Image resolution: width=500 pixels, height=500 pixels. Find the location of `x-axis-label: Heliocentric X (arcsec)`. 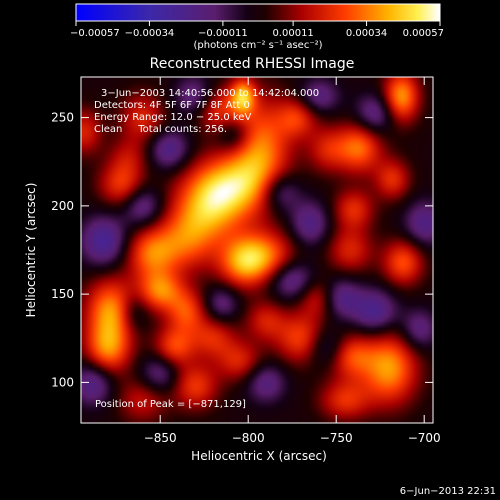

x-axis-label: Heliocentric X (arcsec) is located at coordinates (259, 456).